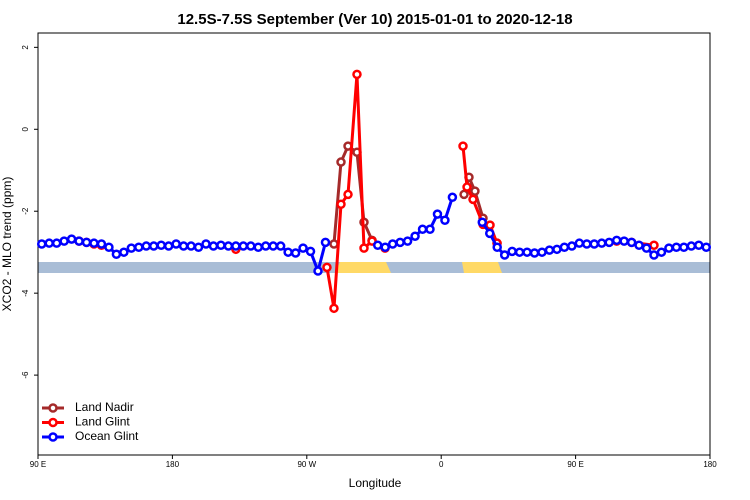 Image resolution: width=750 pixels, height=500 pixels. What do you see at coordinates (104, 407) in the screenshot?
I see `legend-label: Land Nadir` at bounding box center [104, 407].